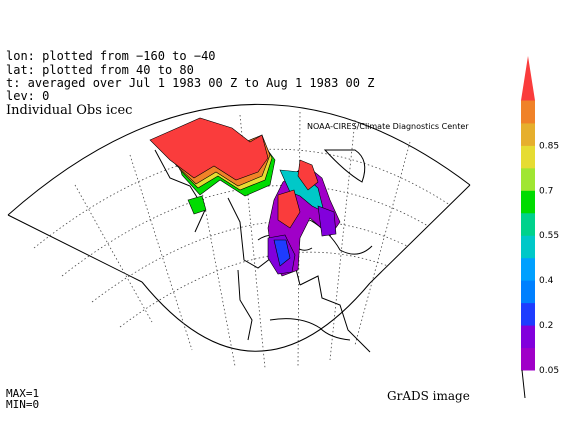  Describe the element at coordinates (197, 205) in the screenshot. I see `ice-region-west-islands` at that location.